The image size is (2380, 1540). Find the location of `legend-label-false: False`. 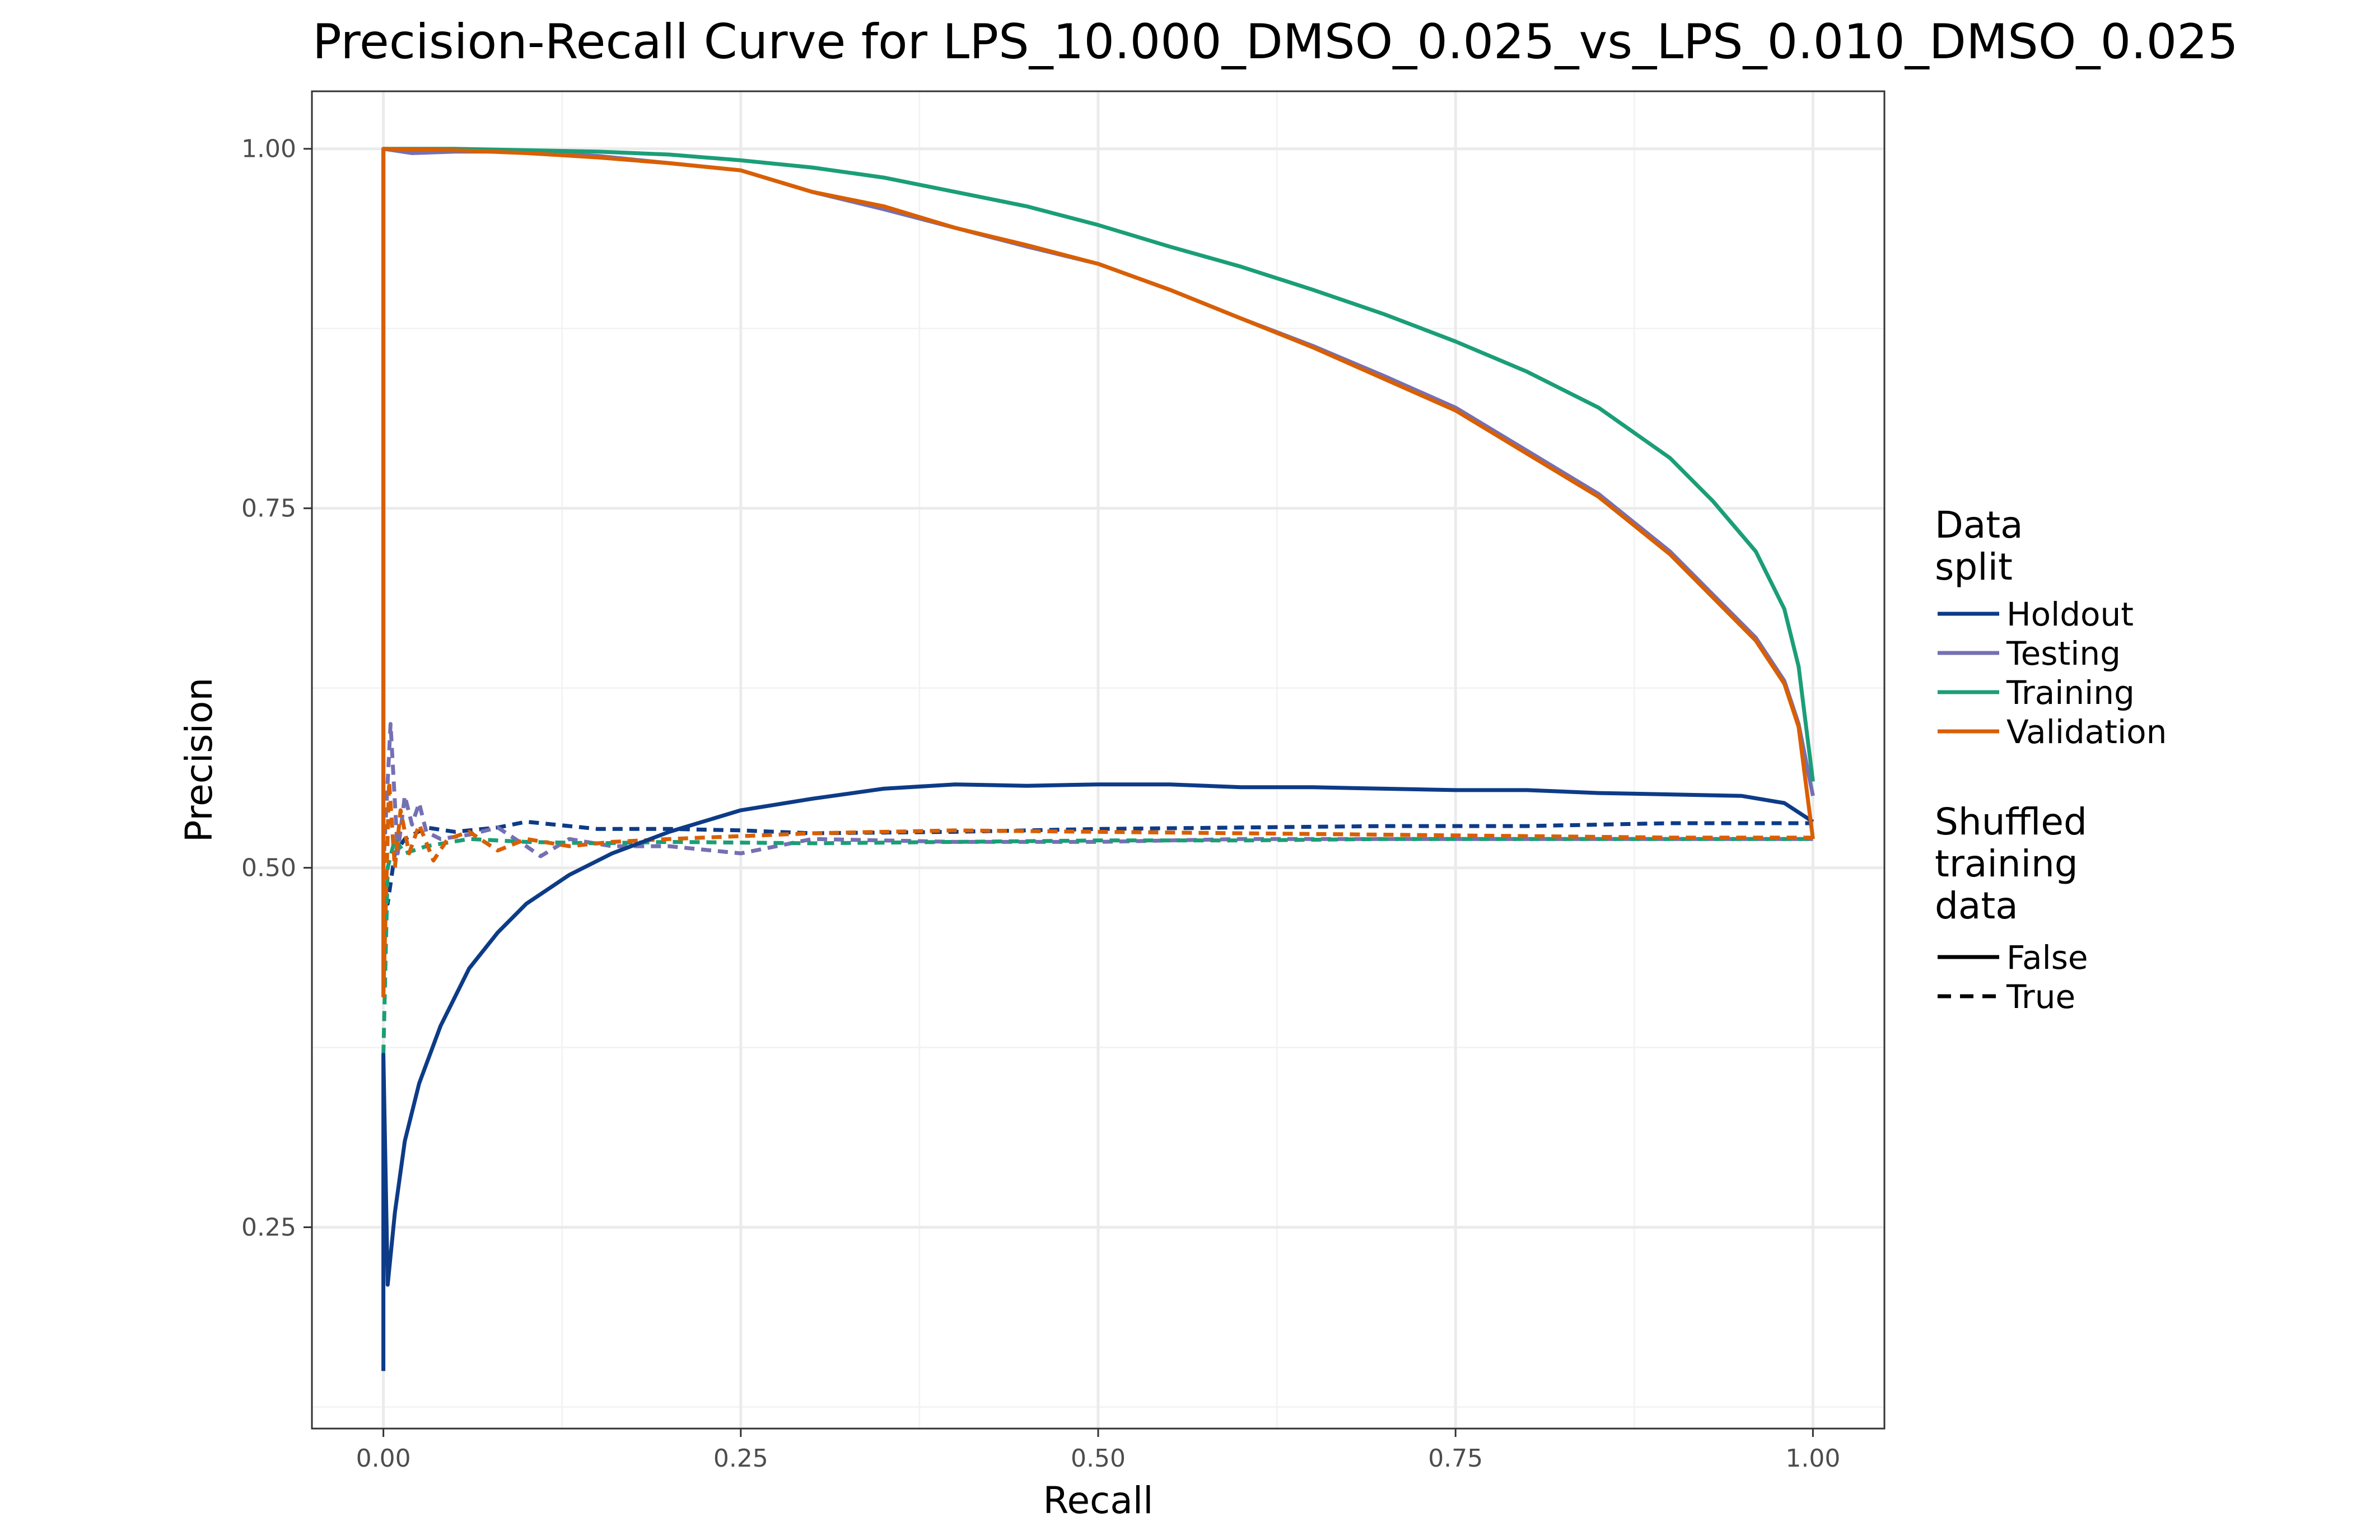

legend-label-false: False is located at coordinates (2047, 958).